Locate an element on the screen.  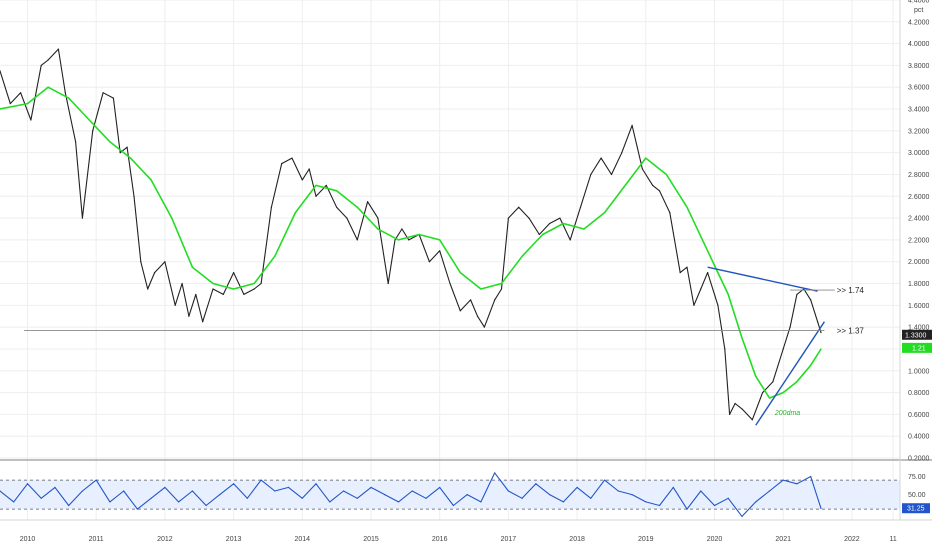
y-tick-label: 1.8000 is located at coordinates (919, 284).